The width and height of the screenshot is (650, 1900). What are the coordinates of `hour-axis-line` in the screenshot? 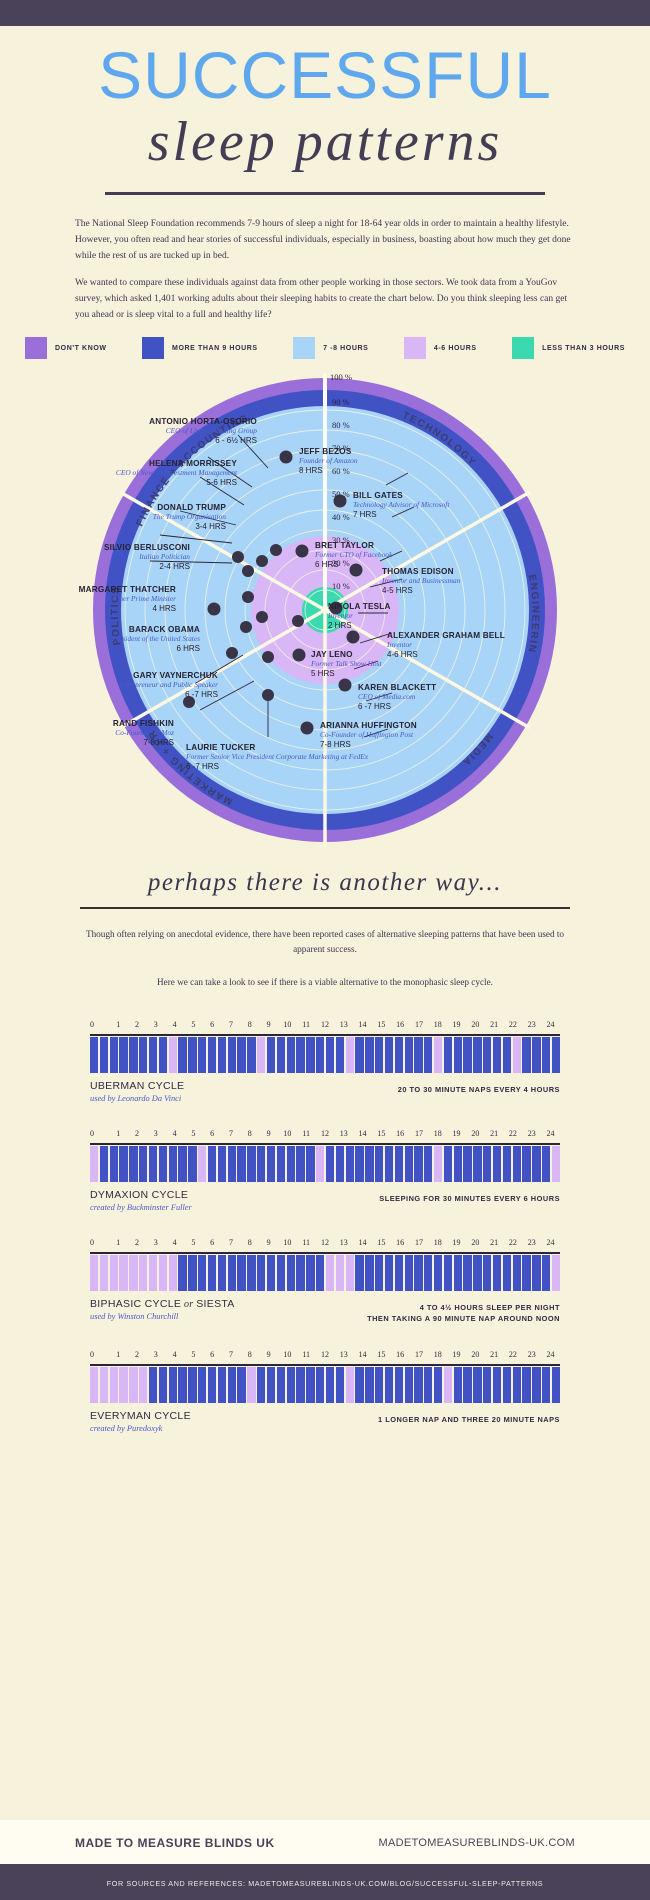 It's located at (325, 1364).